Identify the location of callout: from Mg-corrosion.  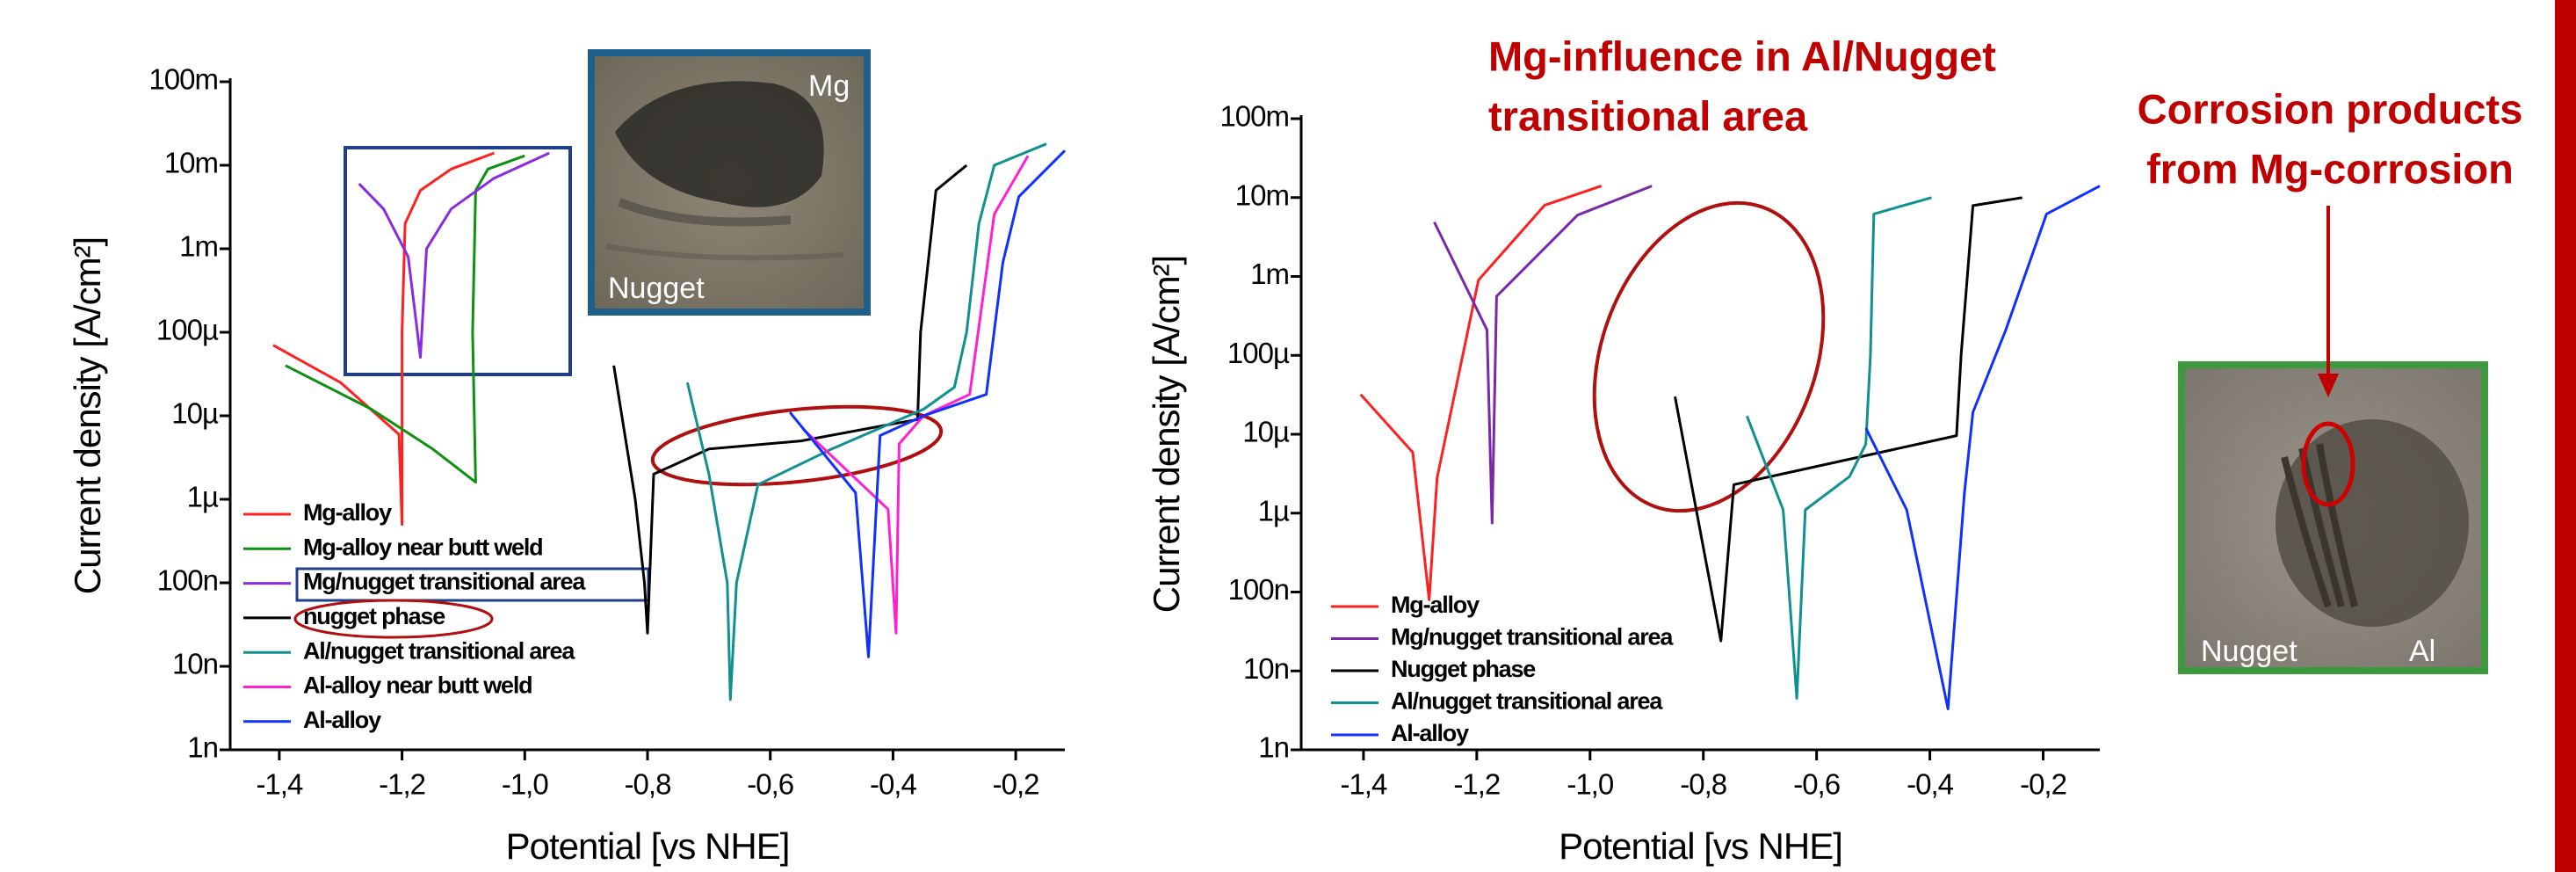
(2330, 169).